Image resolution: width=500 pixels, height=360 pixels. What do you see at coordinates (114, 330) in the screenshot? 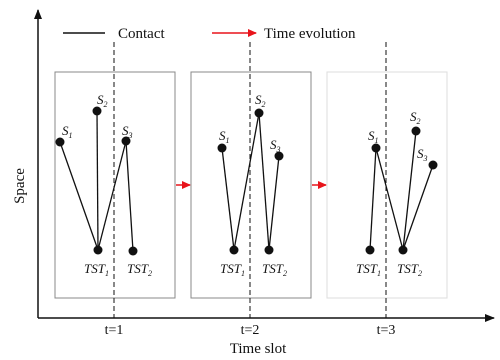
I see `tick-label-t1: t=1` at bounding box center [114, 330].